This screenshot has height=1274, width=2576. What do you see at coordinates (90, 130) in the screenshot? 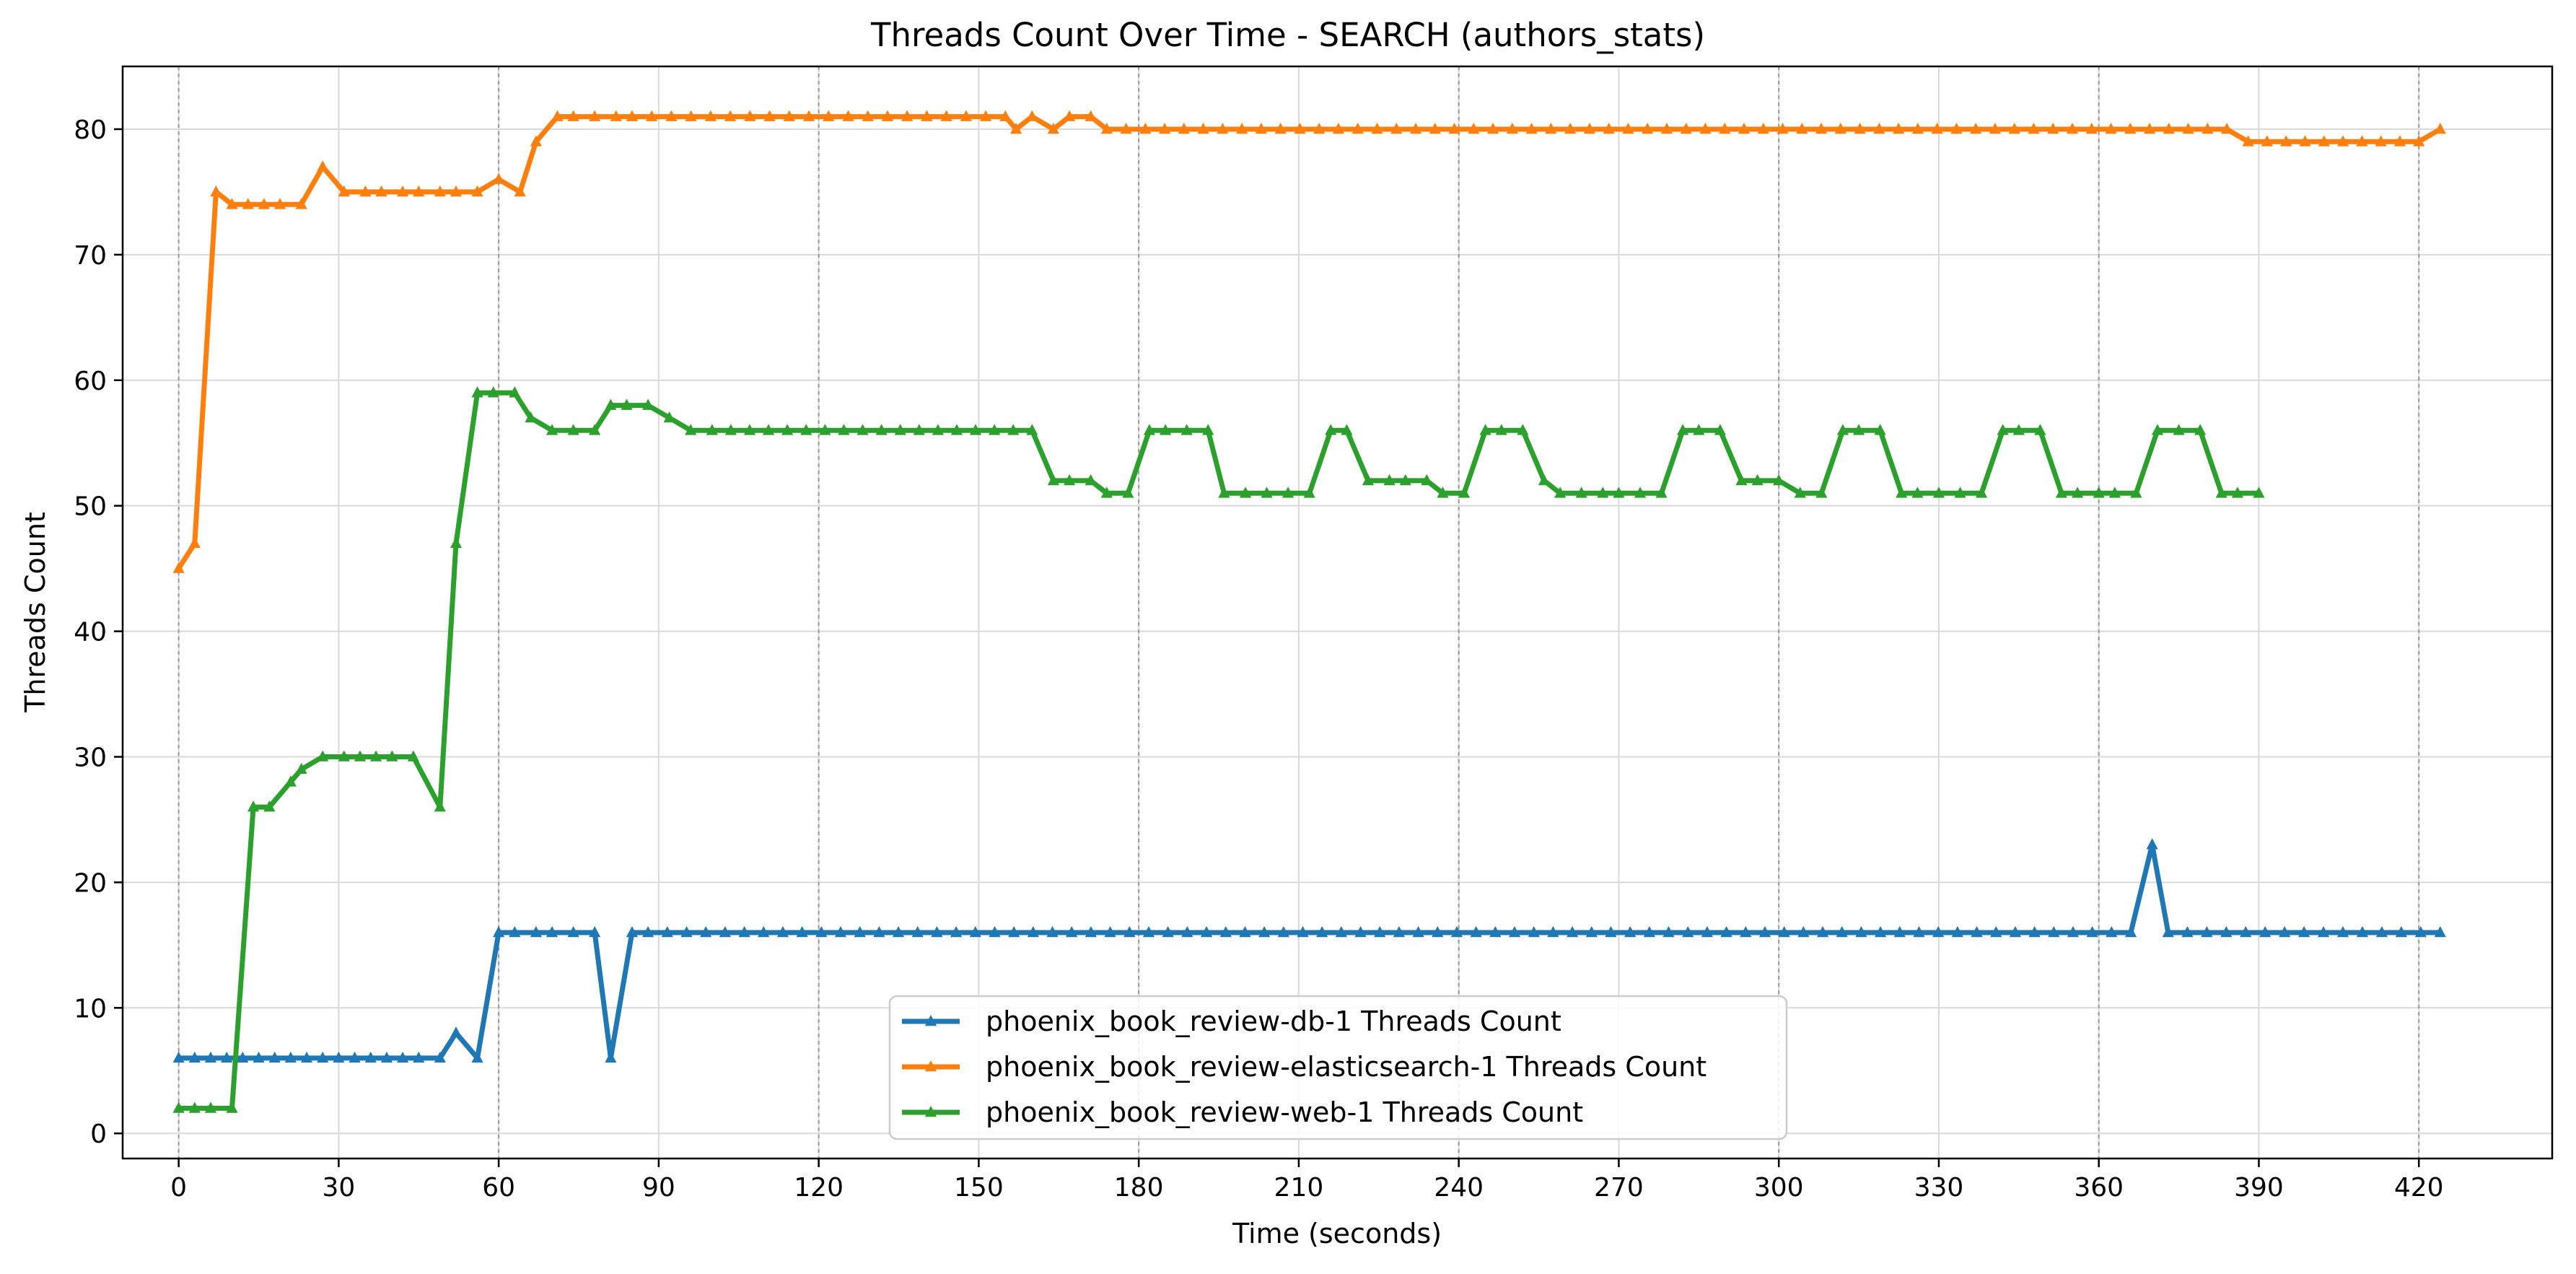
I see `y-tick-label: 80` at bounding box center [90, 130].